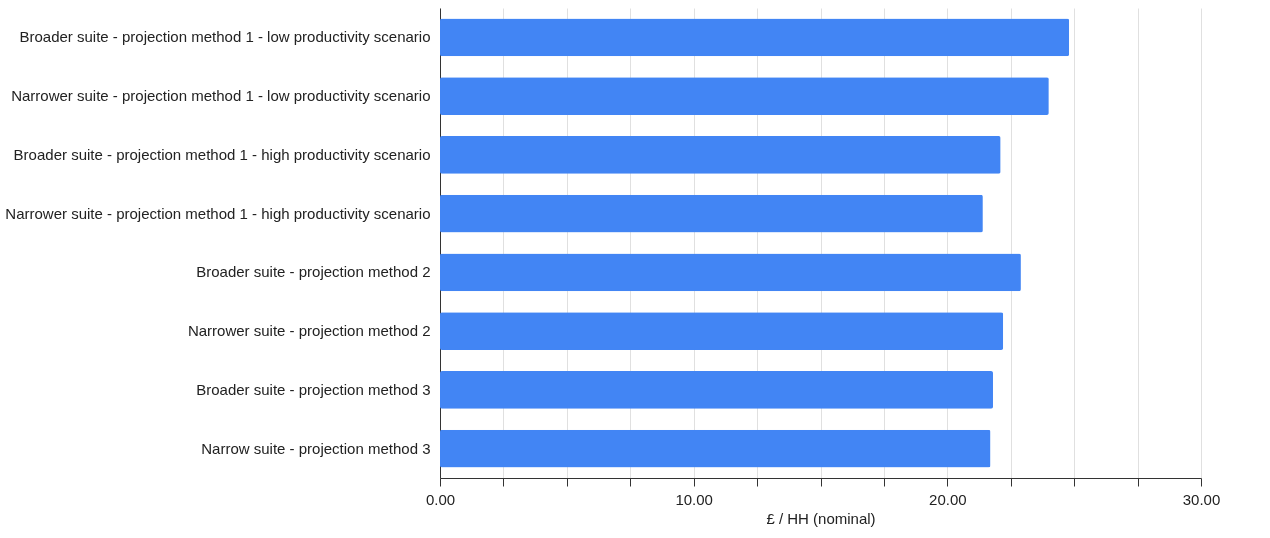 The height and width of the screenshot is (538, 1270). What do you see at coordinates (221, 96) in the screenshot?
I see `y-tick-label: Narrower suite - projection method 1 - low productivity scenario` at bounding box center [221, 96].